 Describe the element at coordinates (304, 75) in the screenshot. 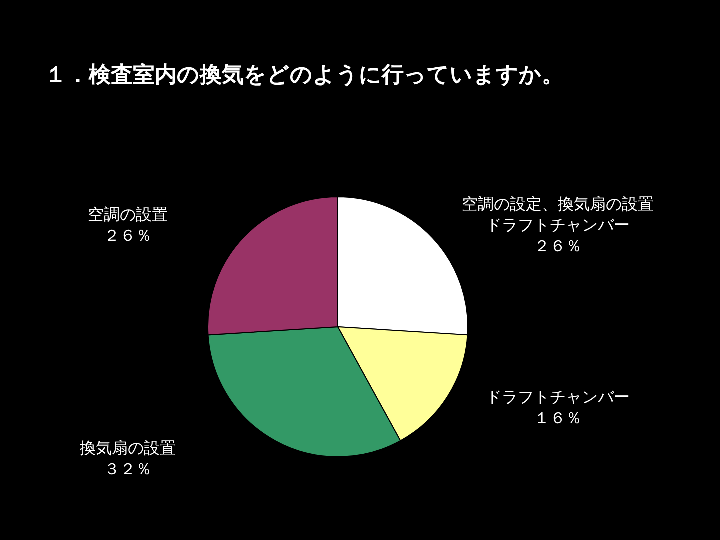

I see `chart-title: １．検査室内の換気をどのように行っていますか。` at that location.